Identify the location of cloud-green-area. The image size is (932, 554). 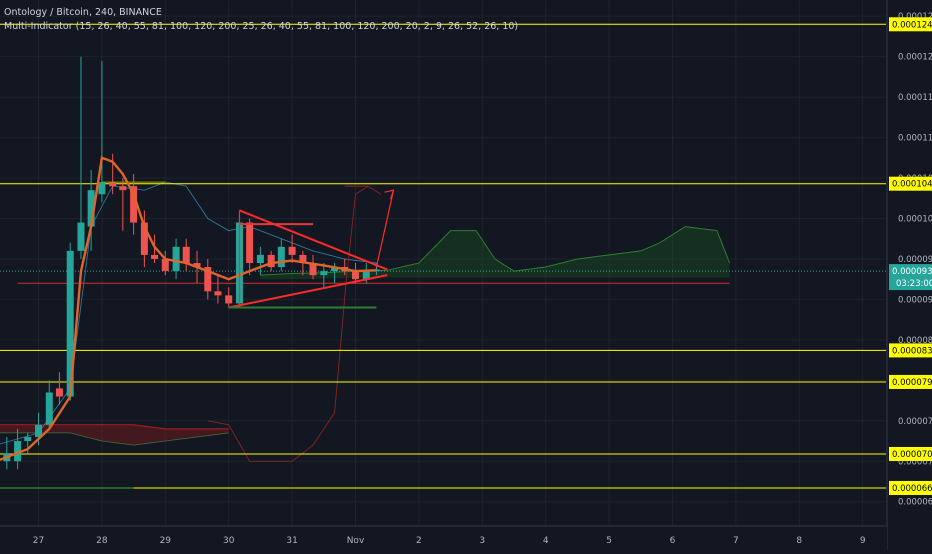
(495, 253).